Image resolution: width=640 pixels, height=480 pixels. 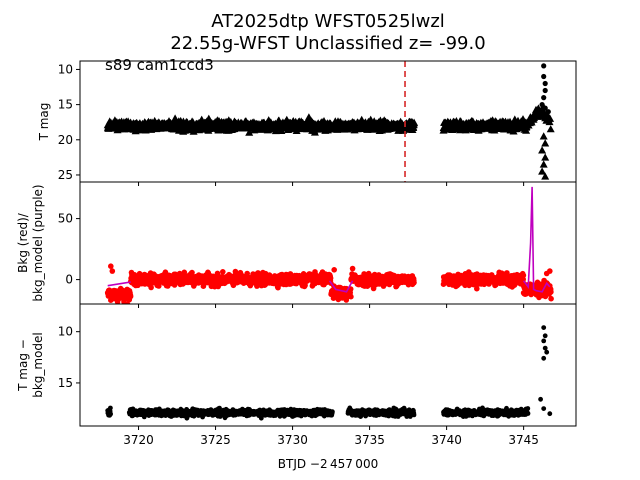 What do you see at coordinates (65, 219) in the screenshot?
I see `y-tick-label: 50` at bounding box center [65, 219].